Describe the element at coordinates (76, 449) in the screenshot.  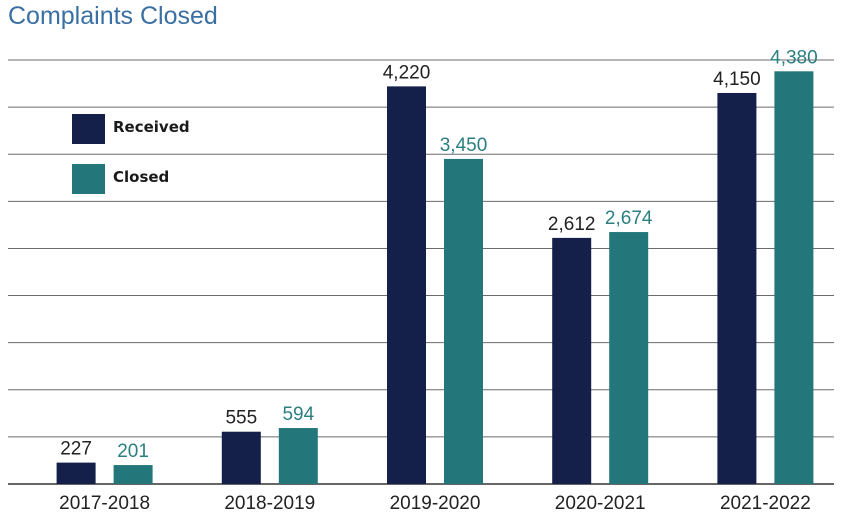
I see `data-label-received: 227` at that location.